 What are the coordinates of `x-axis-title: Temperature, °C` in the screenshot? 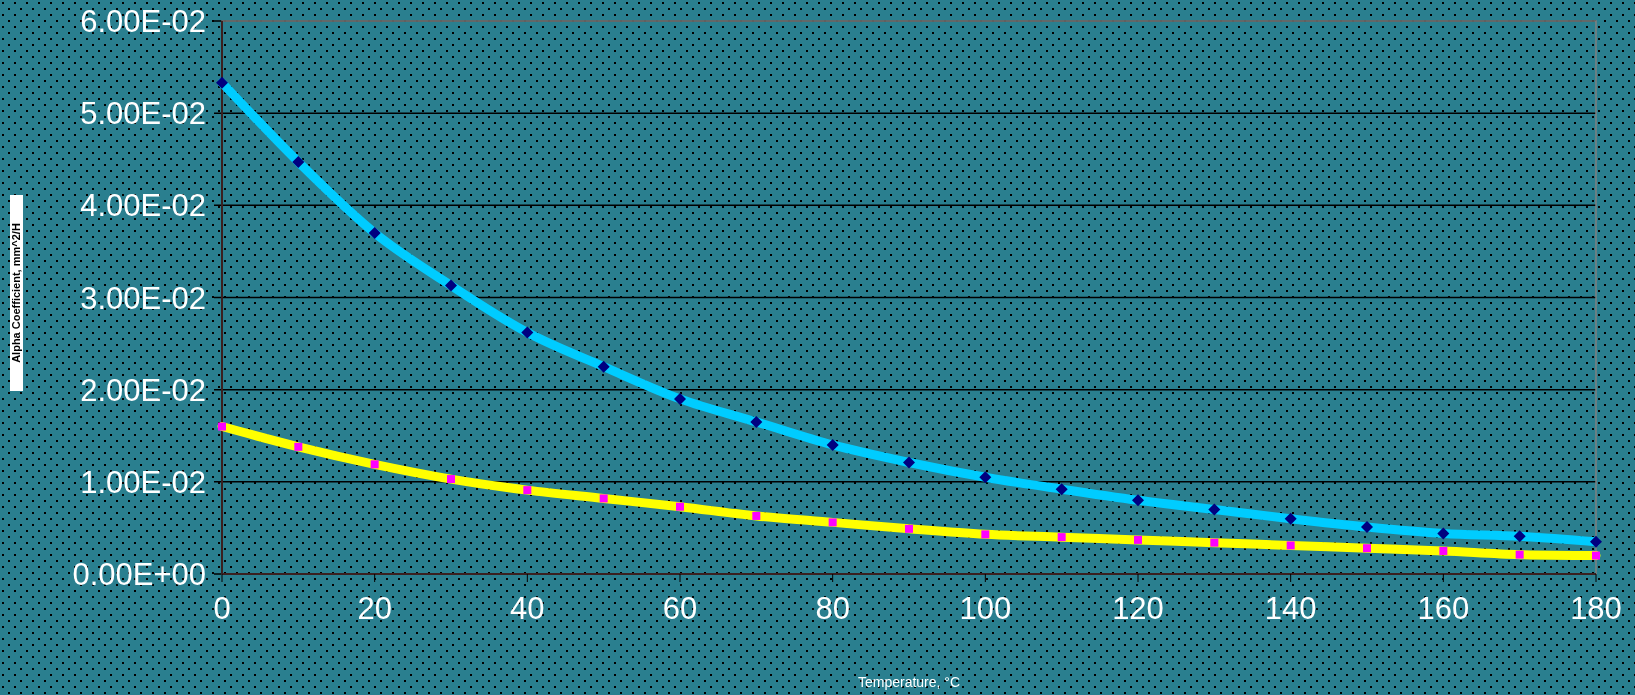 It's located at (909, 682).